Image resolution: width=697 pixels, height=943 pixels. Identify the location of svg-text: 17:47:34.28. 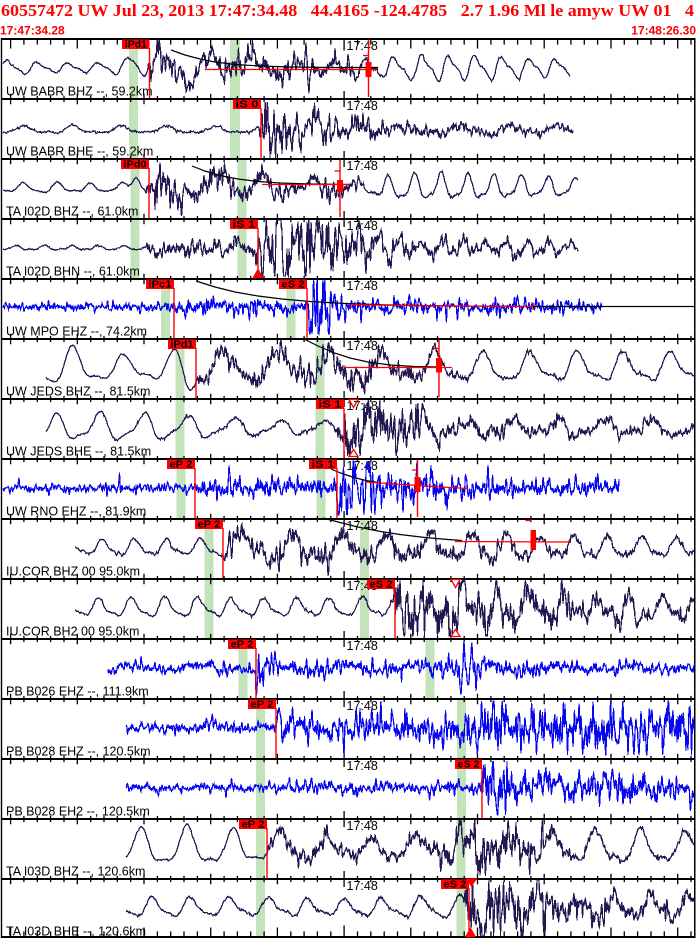
(32, 31).